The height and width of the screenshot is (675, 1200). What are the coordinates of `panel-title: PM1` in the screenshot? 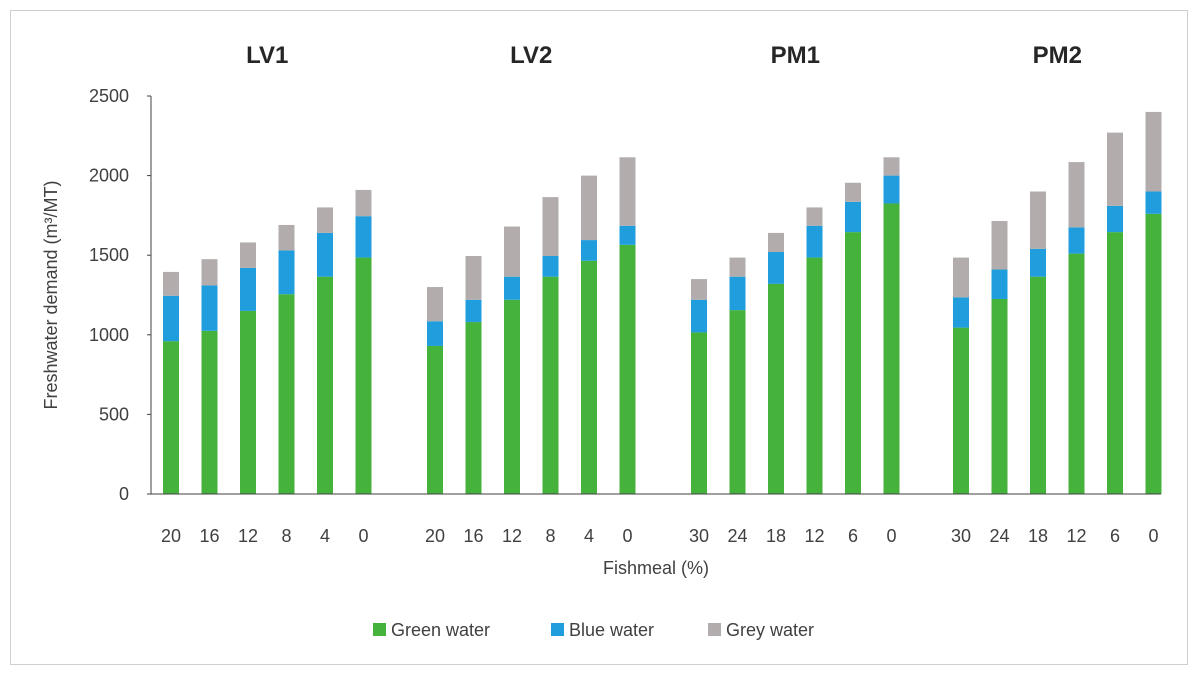 It's located at (795, 55).